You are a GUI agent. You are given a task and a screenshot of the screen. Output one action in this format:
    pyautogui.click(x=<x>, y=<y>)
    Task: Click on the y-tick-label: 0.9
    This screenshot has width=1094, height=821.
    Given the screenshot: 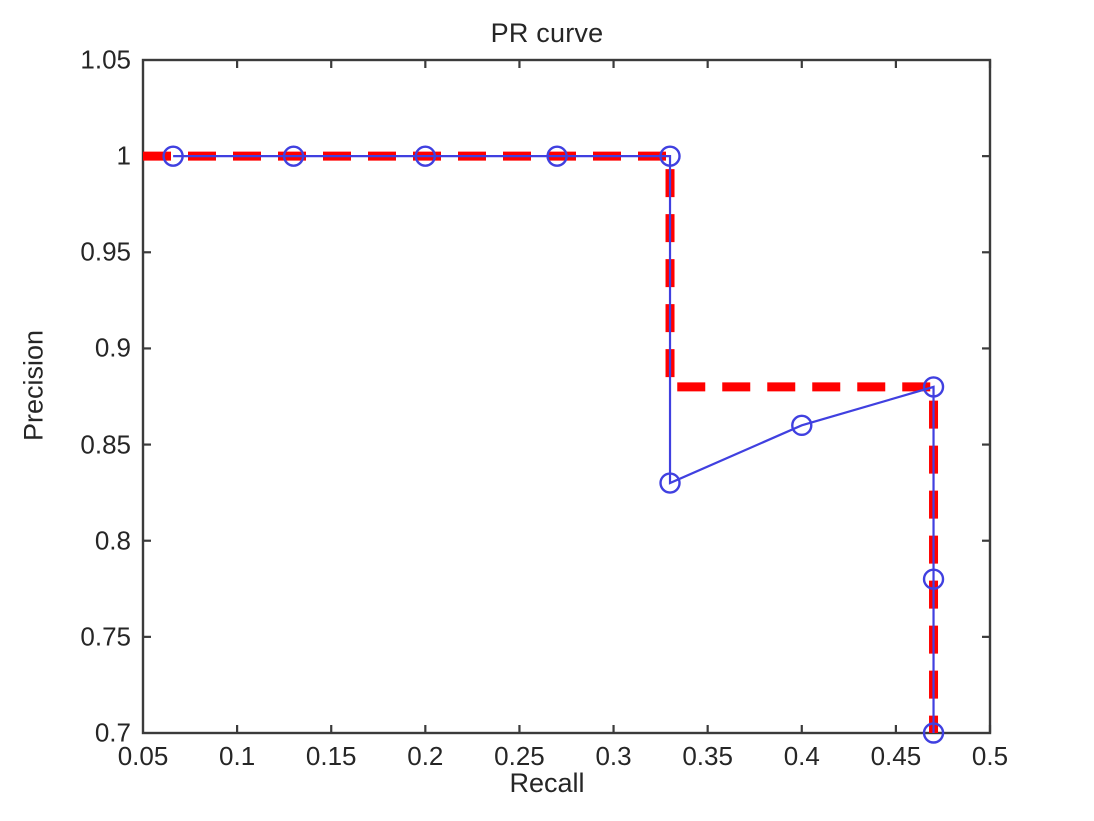 What is the action you would take?
    pyautogui.click(x=112, y=347)
    